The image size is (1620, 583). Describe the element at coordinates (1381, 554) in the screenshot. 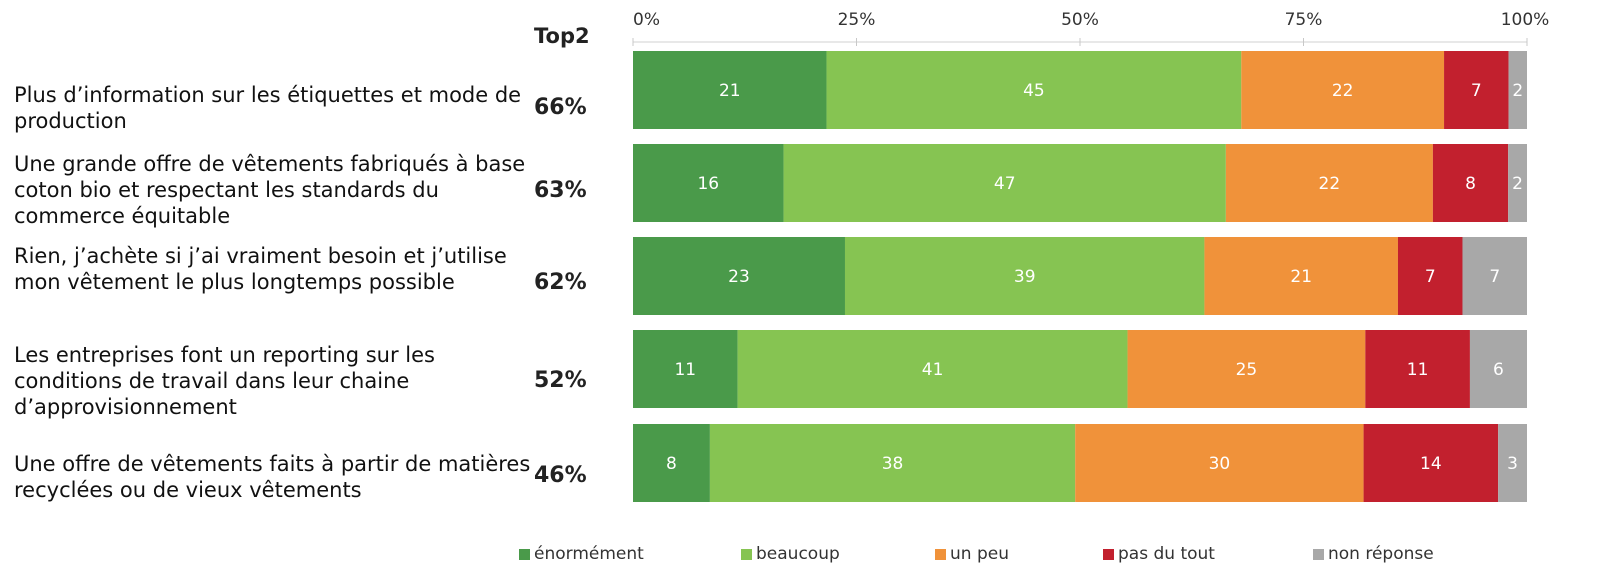

I see `legend-label: non réponse` at that location.